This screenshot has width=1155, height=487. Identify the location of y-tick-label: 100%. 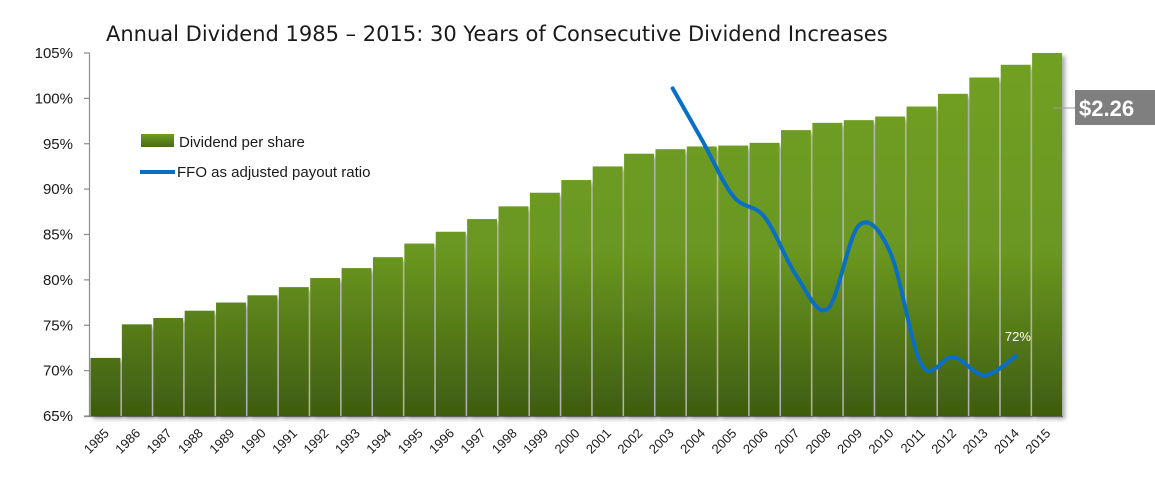
(54, 98).